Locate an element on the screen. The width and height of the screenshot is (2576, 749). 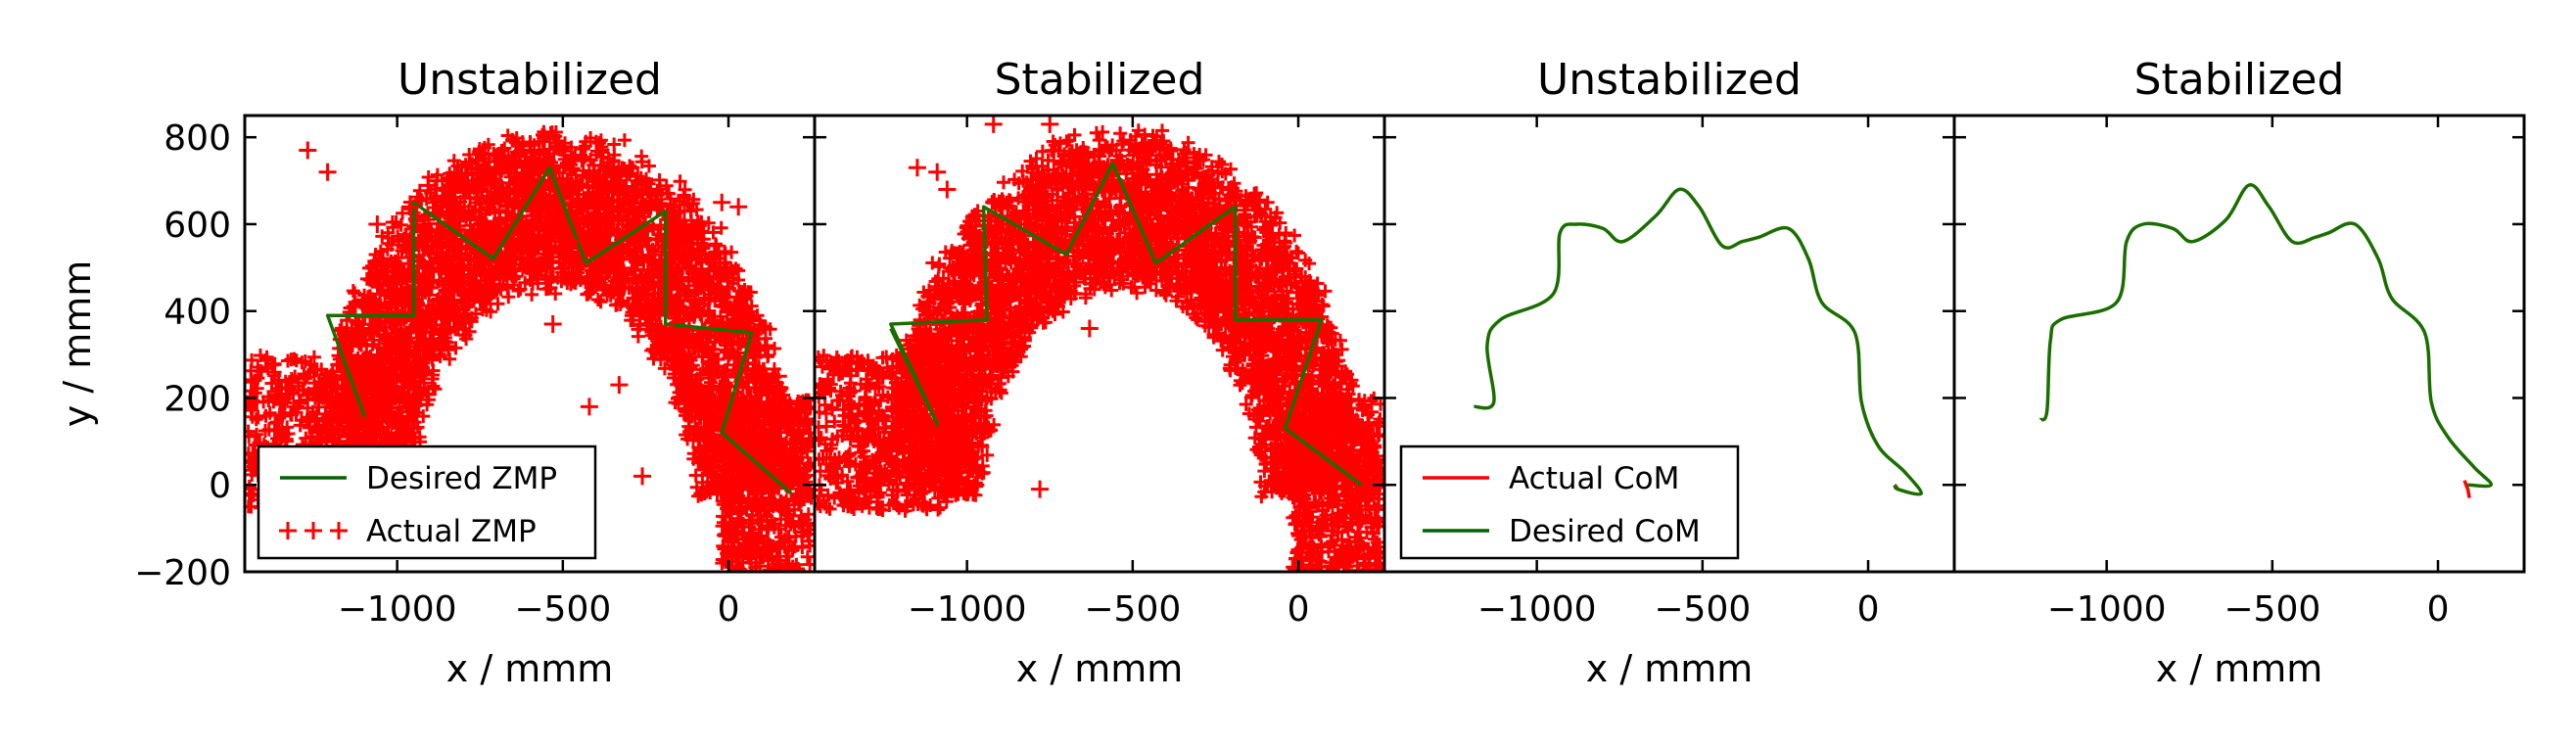
legend-box is located at coordinates (1569, 502).